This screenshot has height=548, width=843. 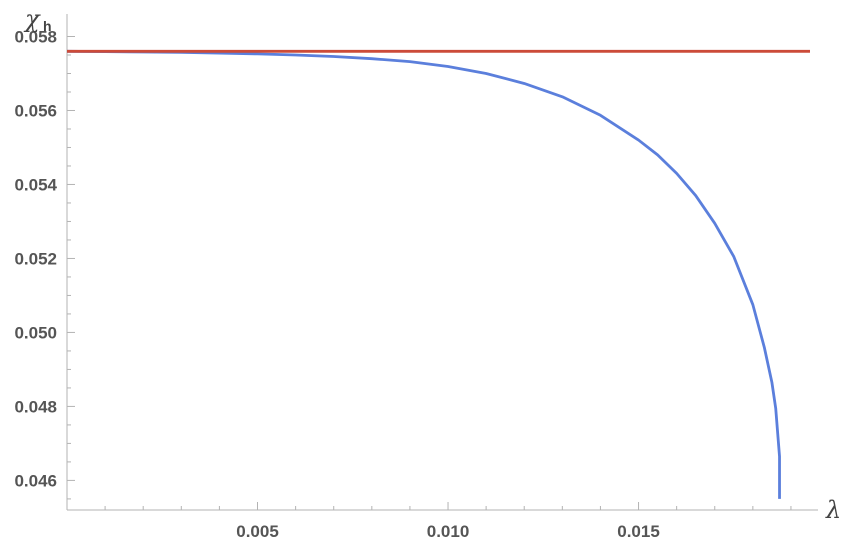 I want to click on x-tick-label: 0.015, so click(x=638, y=531).